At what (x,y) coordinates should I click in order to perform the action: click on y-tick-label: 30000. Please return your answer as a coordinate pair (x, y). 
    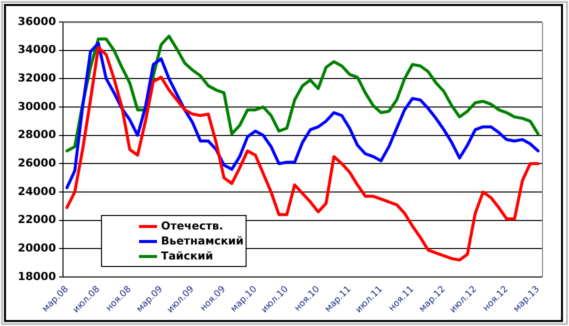
    Looking at the image, I should click on (37, 106).